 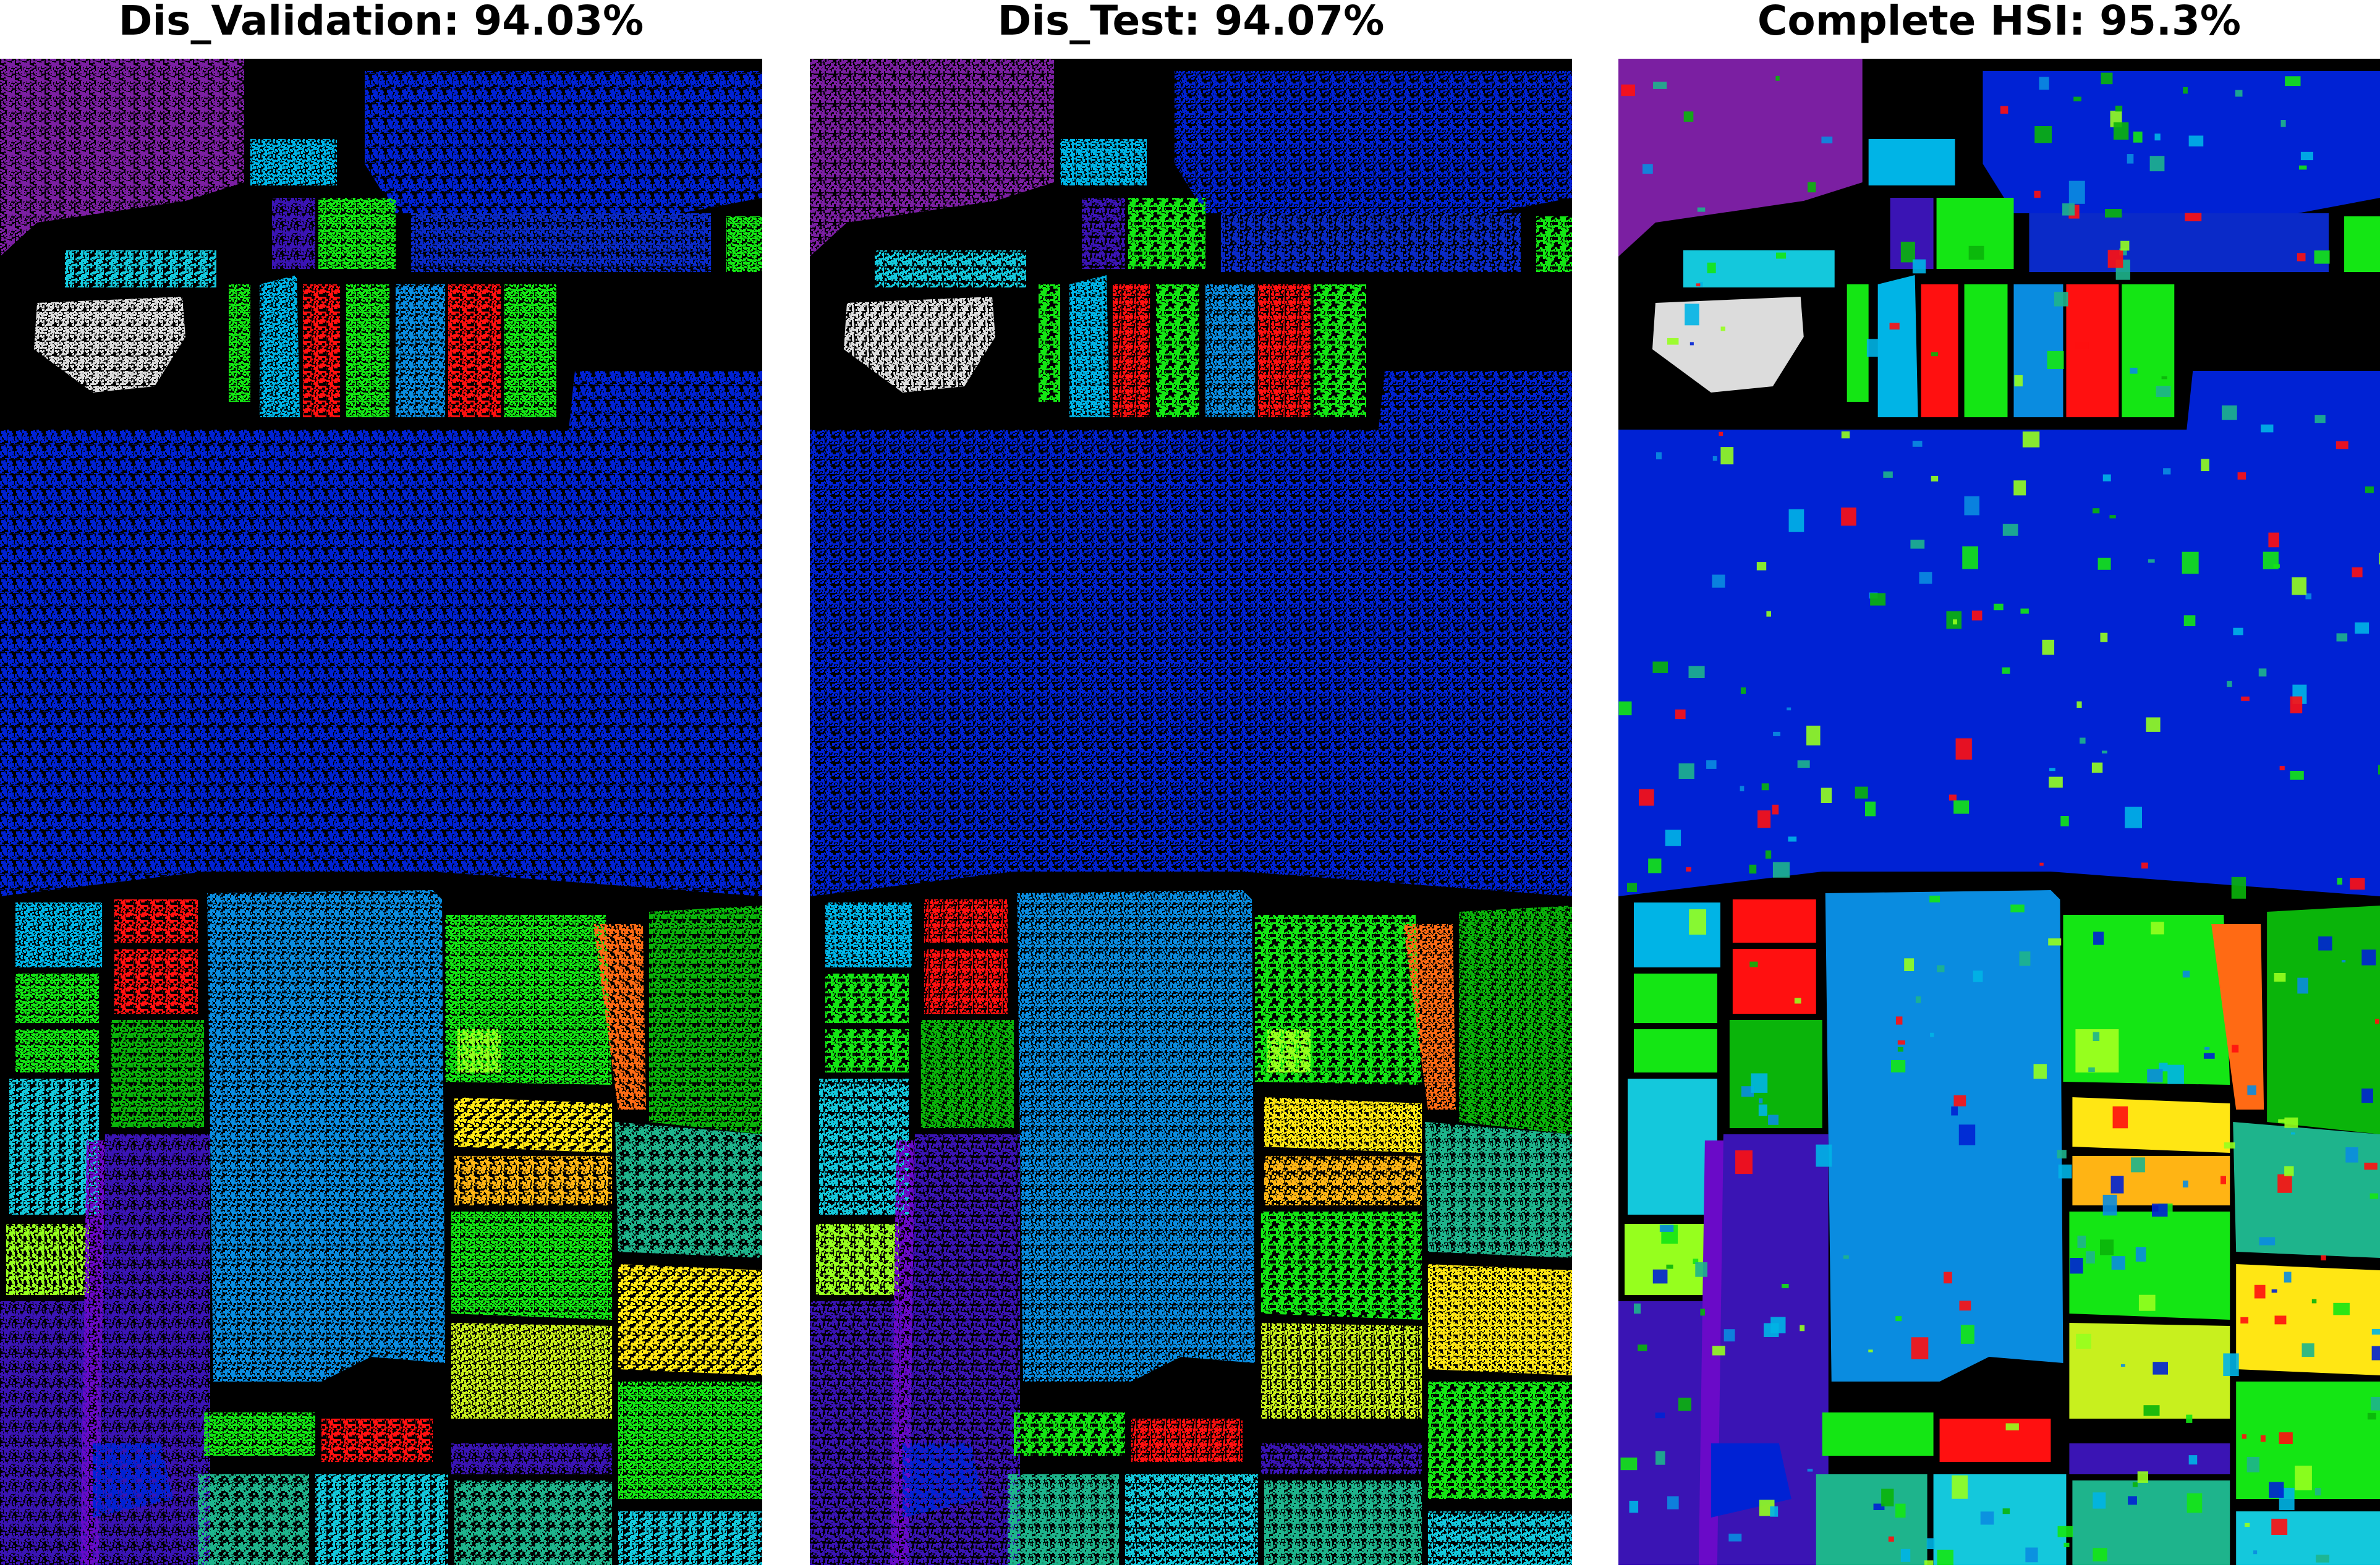 I want to click on field-se-cyan, so click(x=690, y=1538).